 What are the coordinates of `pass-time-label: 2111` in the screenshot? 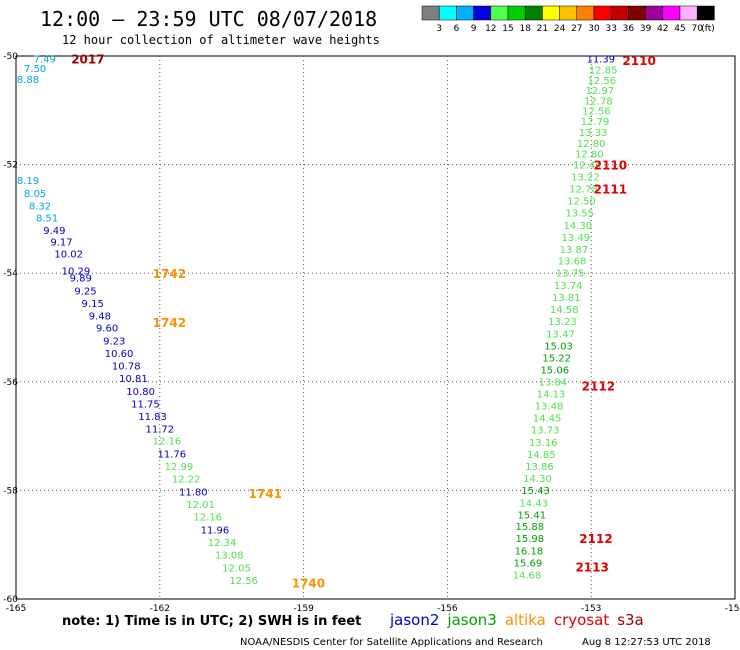 It's located at (610, 189).